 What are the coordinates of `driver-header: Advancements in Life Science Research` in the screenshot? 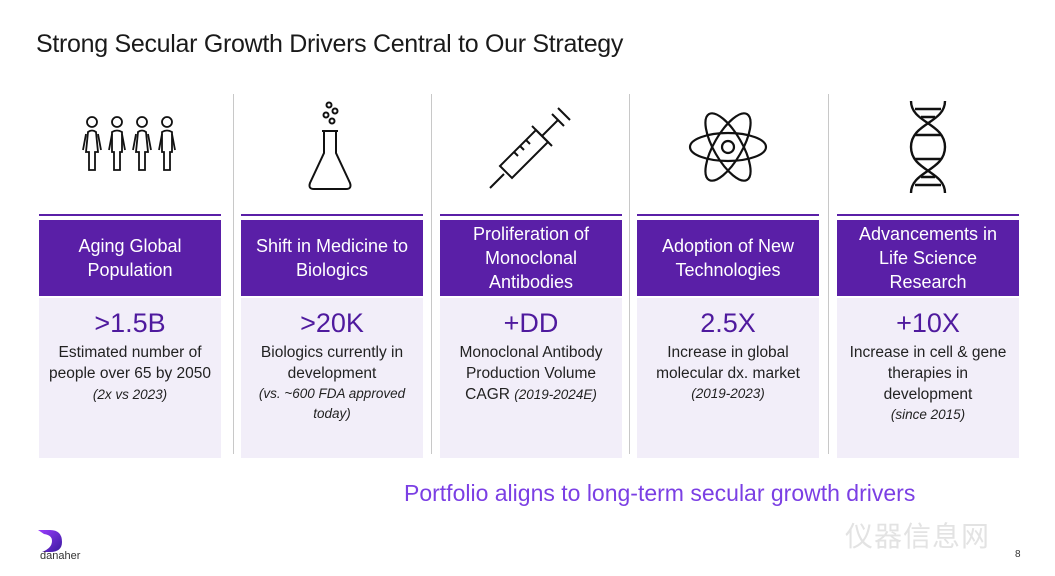 It's located at (928, 256).